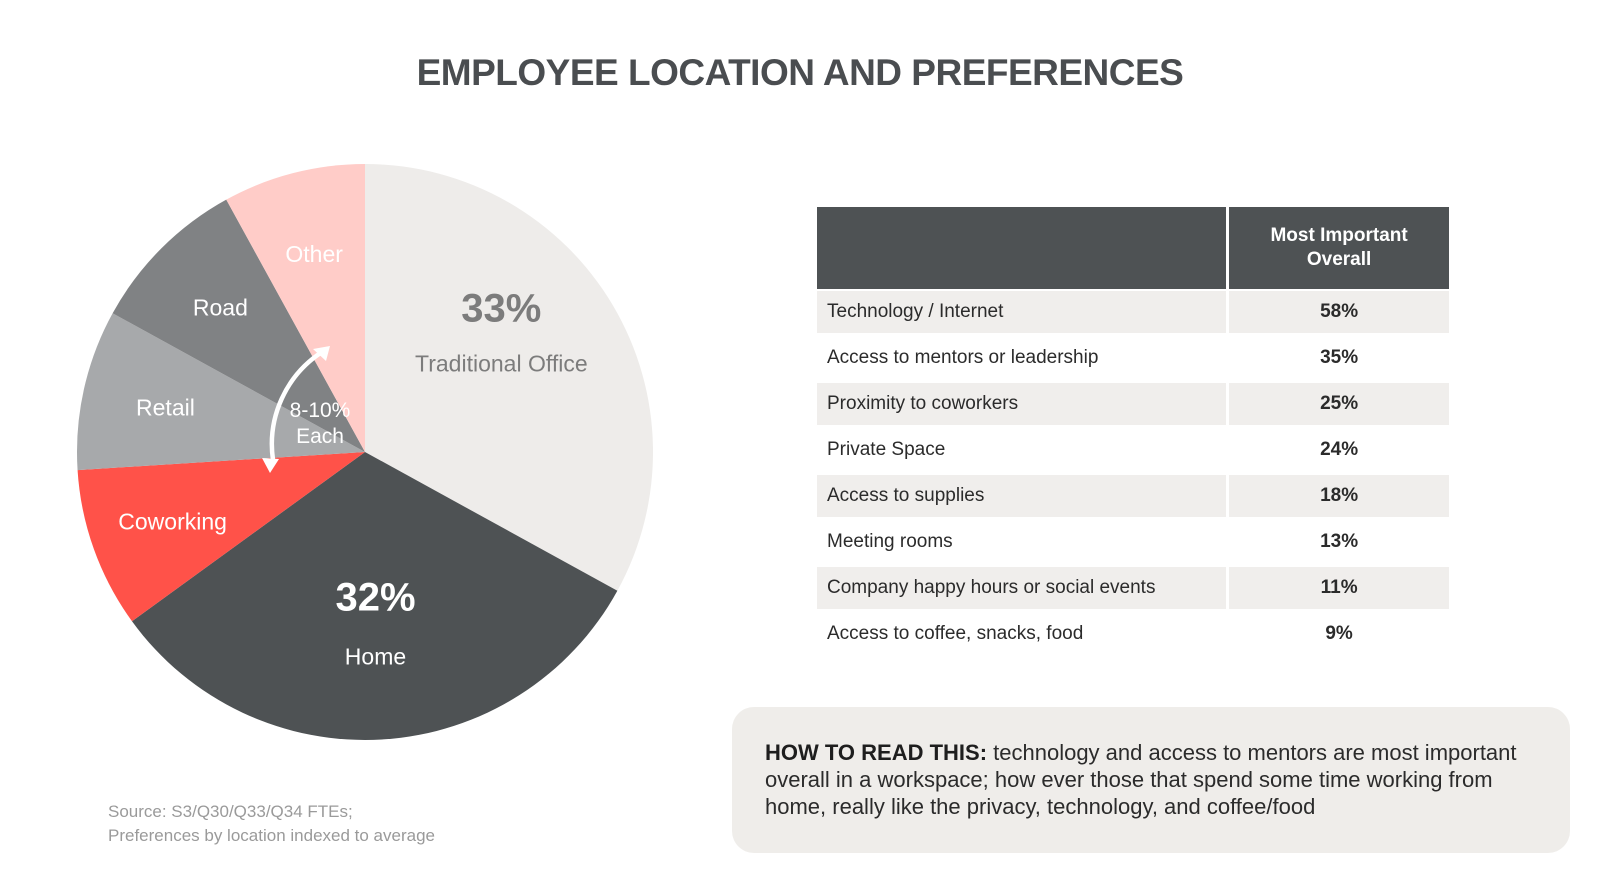 The width and height of the screenshot is (1600, 882). I want to click on row-label: Access to supplies, so click(1023, 496).